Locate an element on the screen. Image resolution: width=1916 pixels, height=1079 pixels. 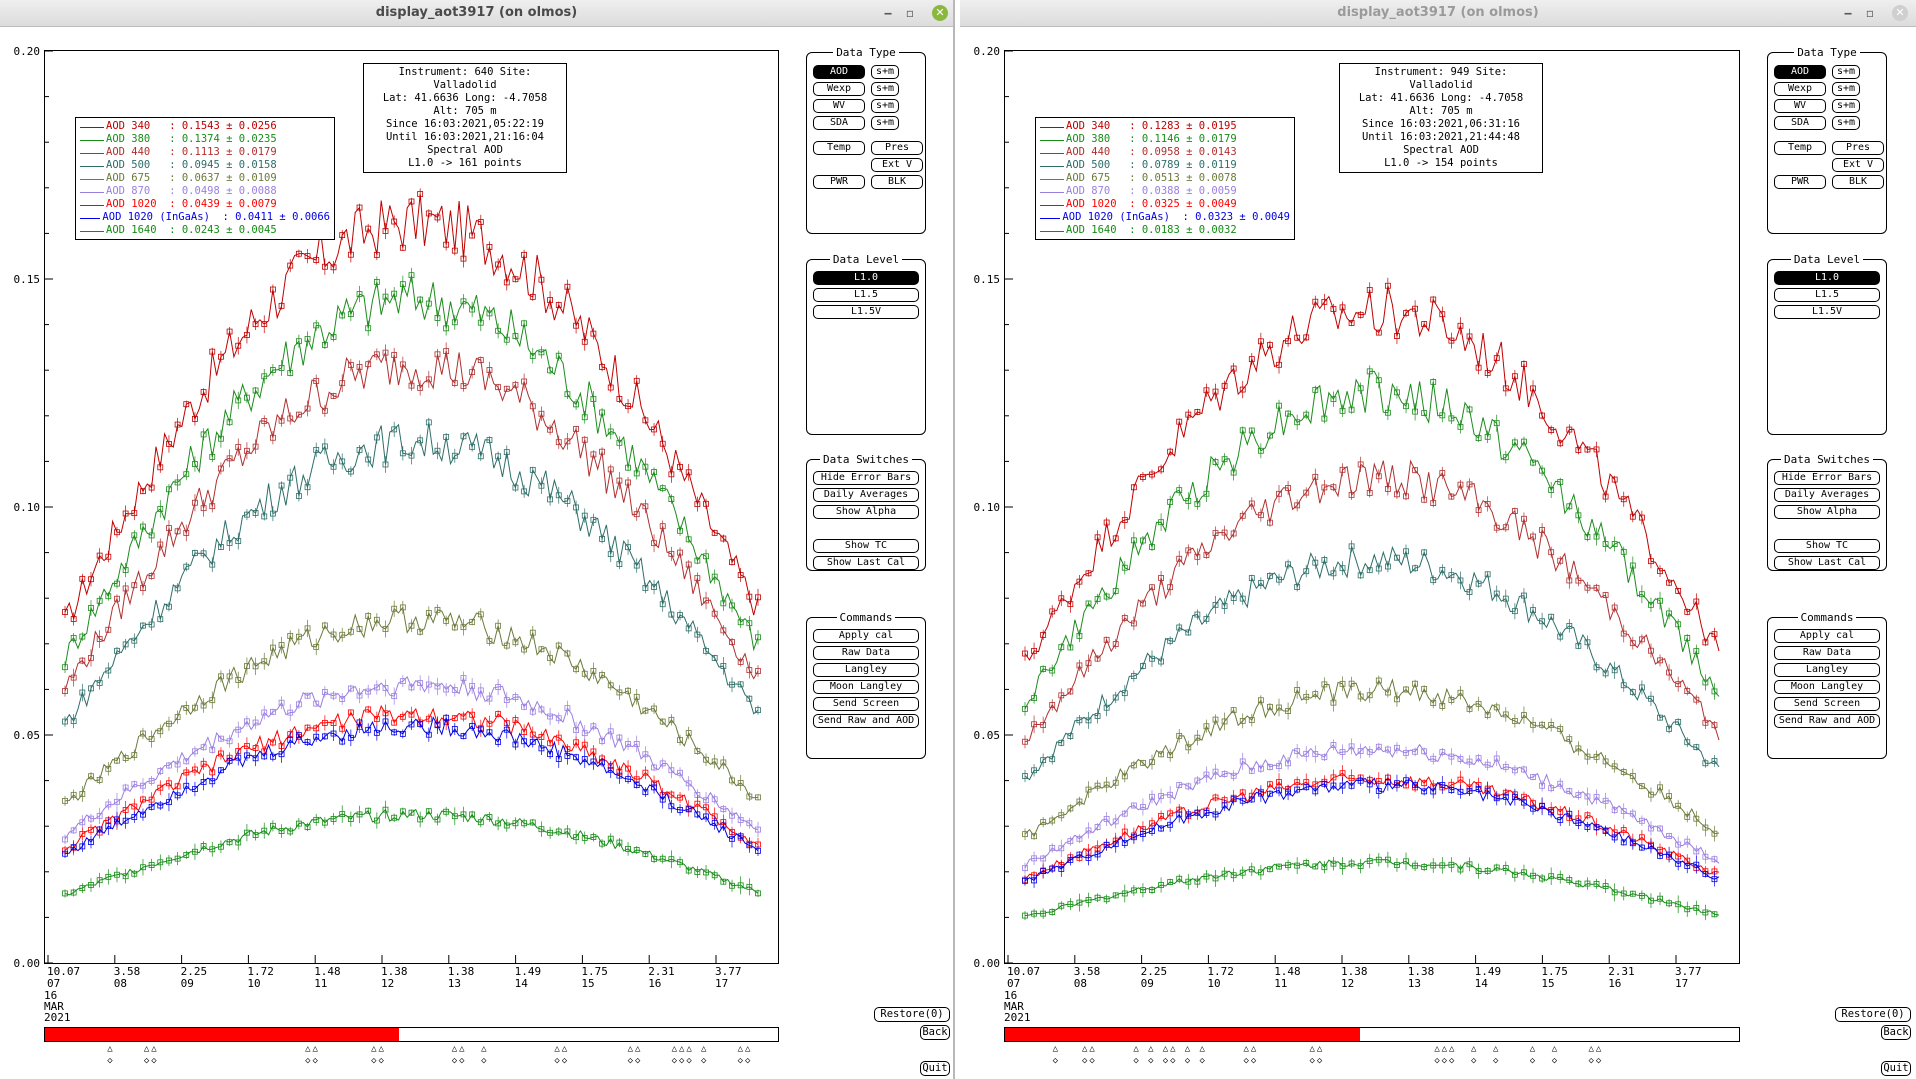
legend-label: AOD 340 : 0.1543 ± 0.0256 is located at coordinates (191, 126).